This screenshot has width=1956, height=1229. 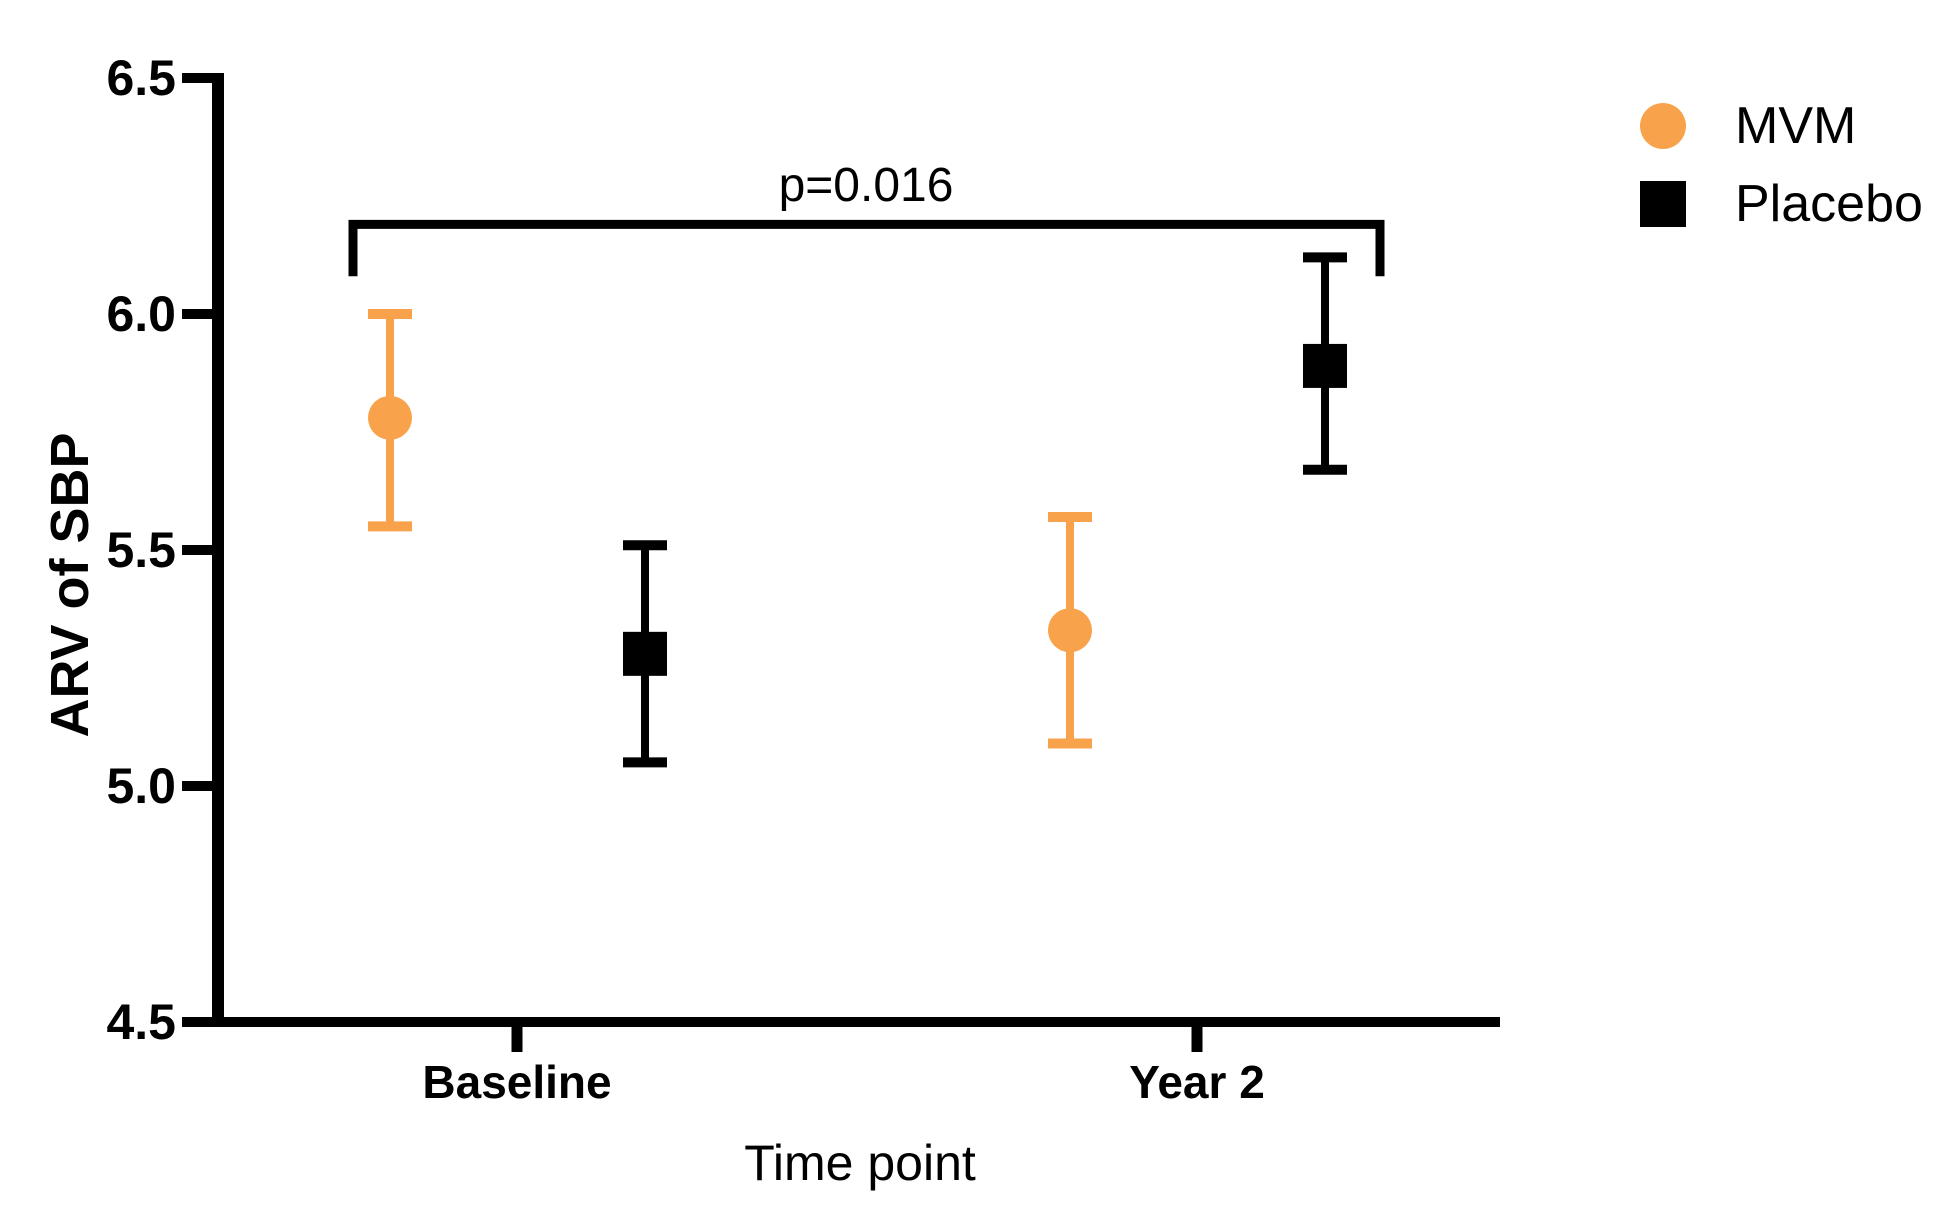 I want to click on legend: MVM Placebo, so click(x=1781, y=165).